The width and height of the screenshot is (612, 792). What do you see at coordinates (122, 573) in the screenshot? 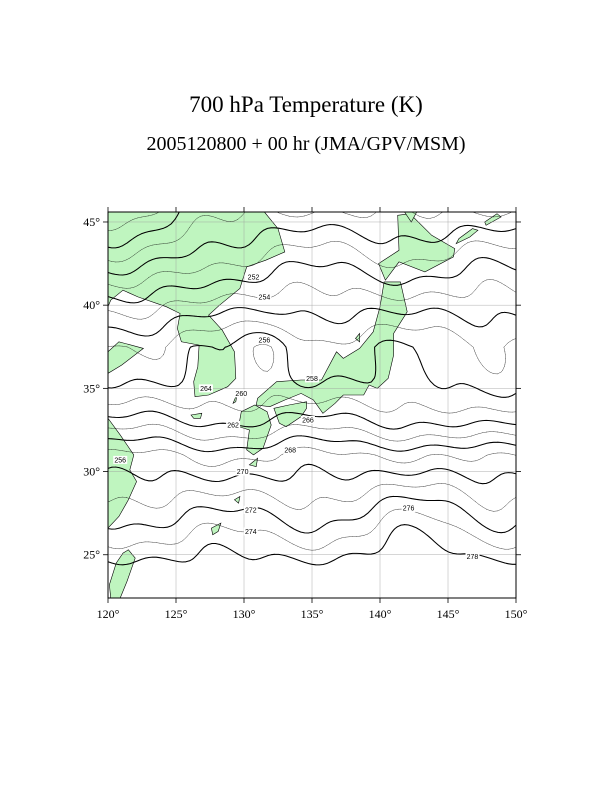
I see `land-taiwan` at bounding box center [122, 573].